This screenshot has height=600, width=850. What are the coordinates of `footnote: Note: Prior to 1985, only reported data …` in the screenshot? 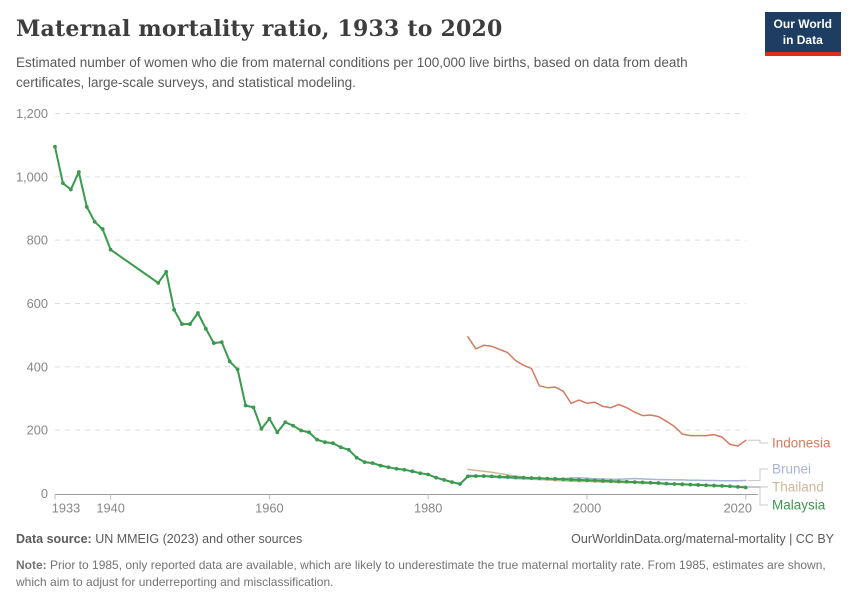 It's located at (426, 574).